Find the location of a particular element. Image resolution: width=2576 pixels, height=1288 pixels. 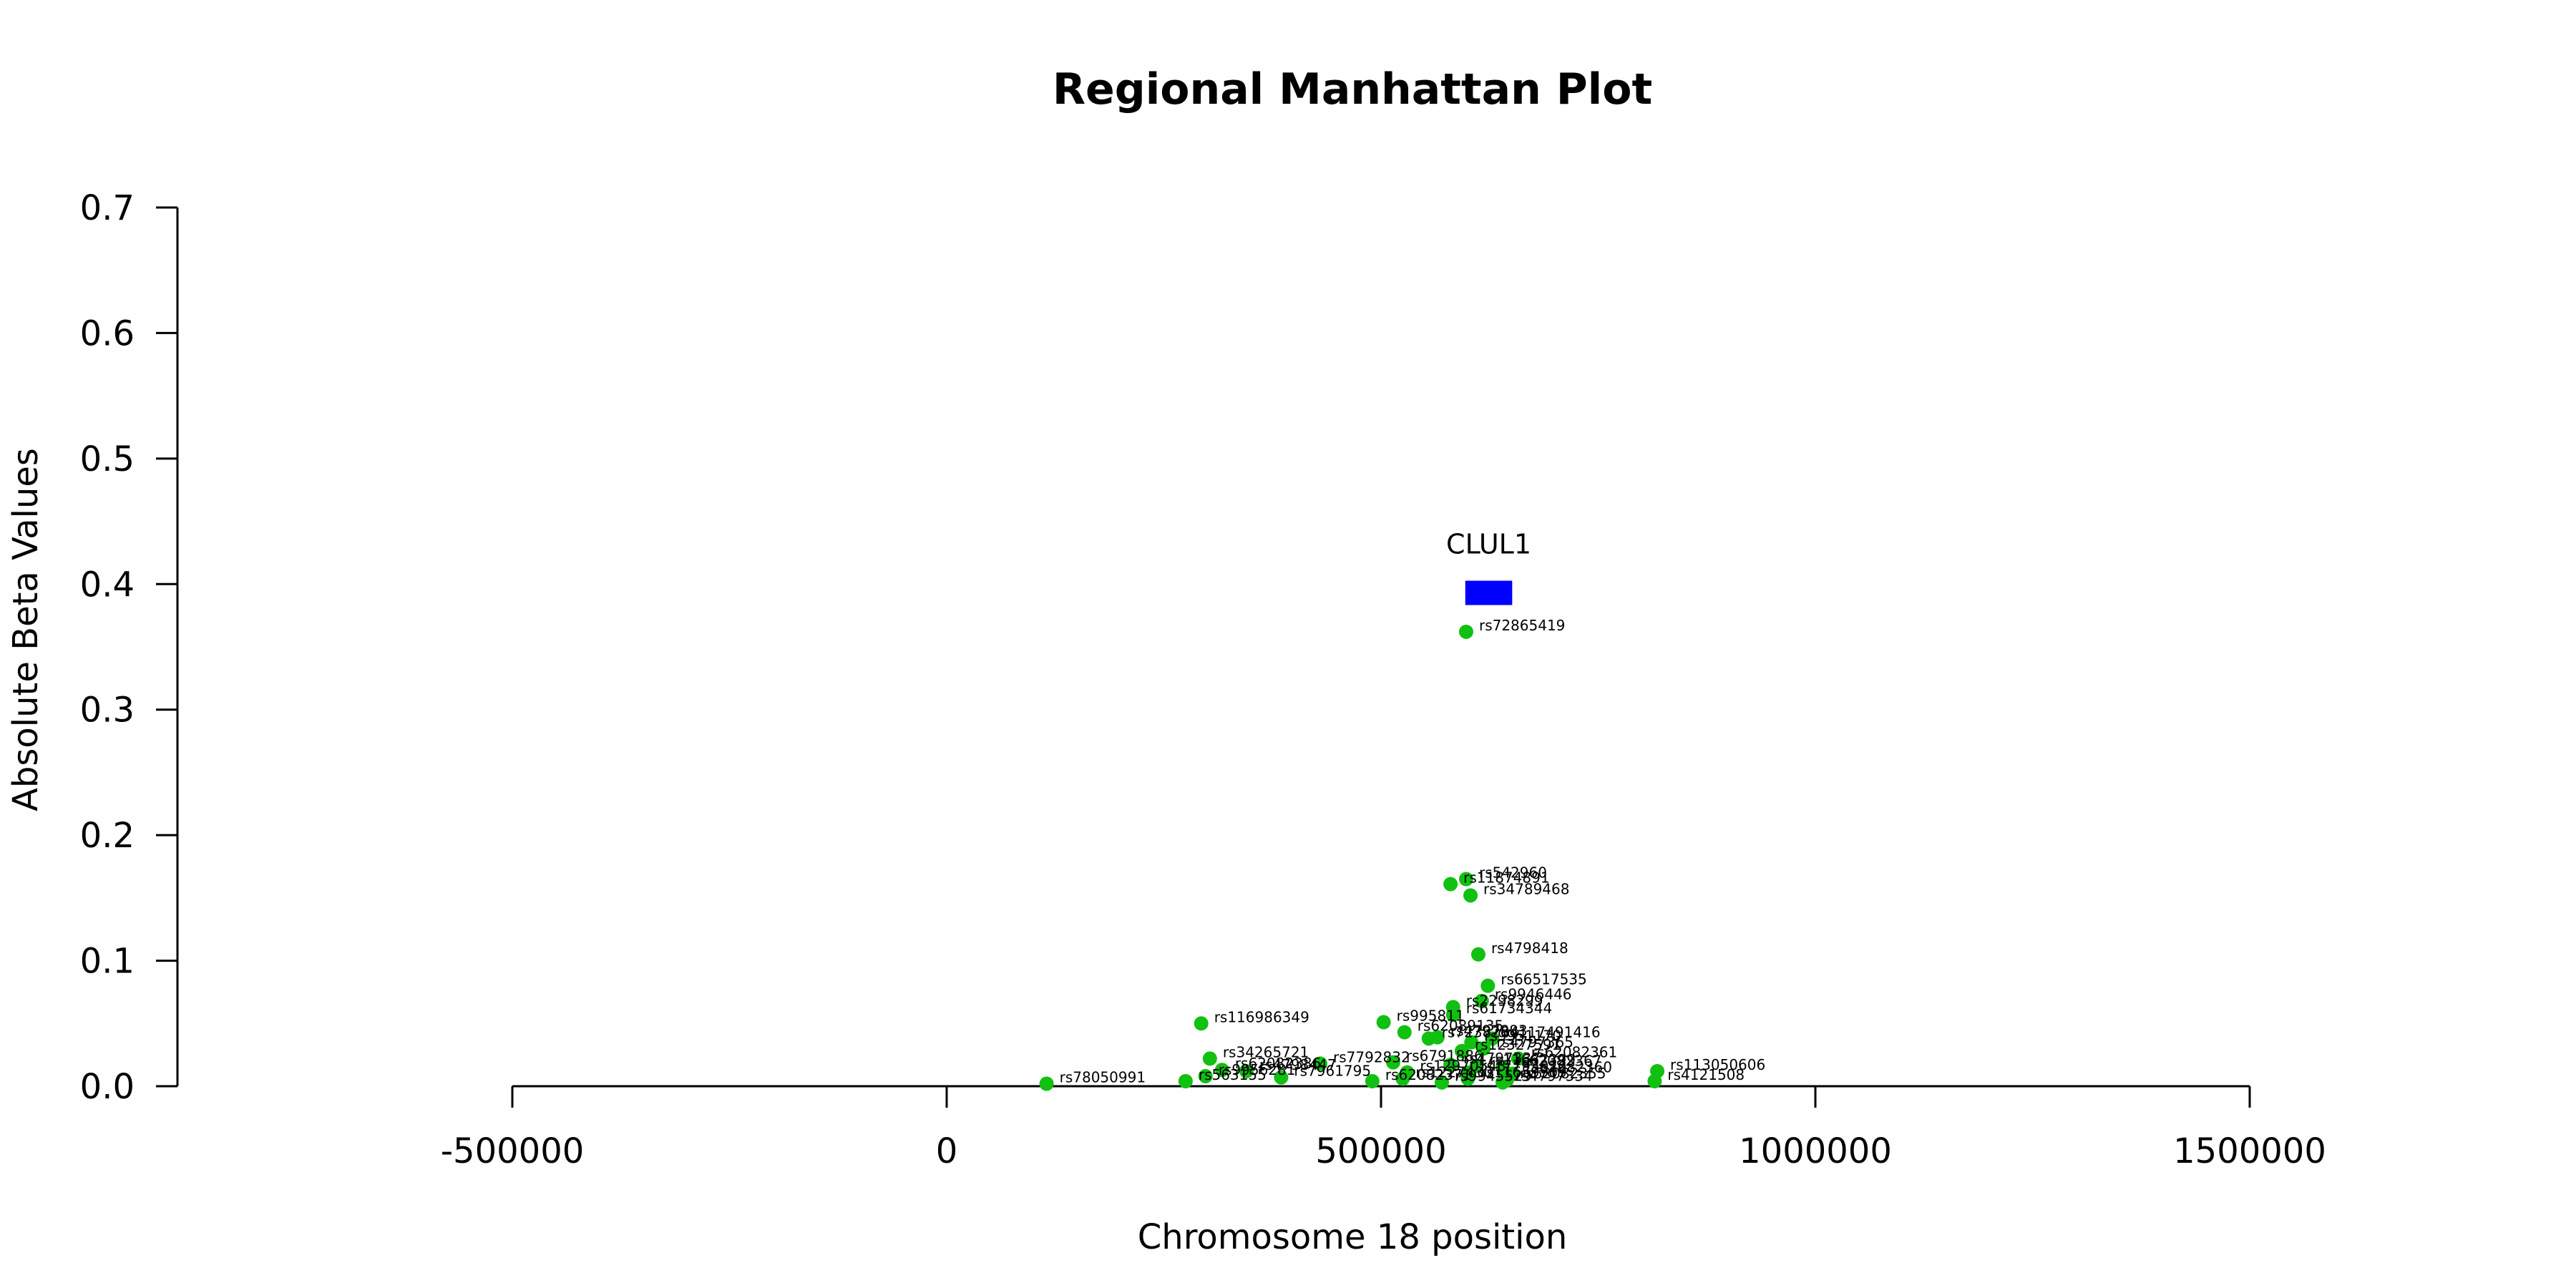

snp-label: rs11659909 is located at coordinates (1523, 1071).